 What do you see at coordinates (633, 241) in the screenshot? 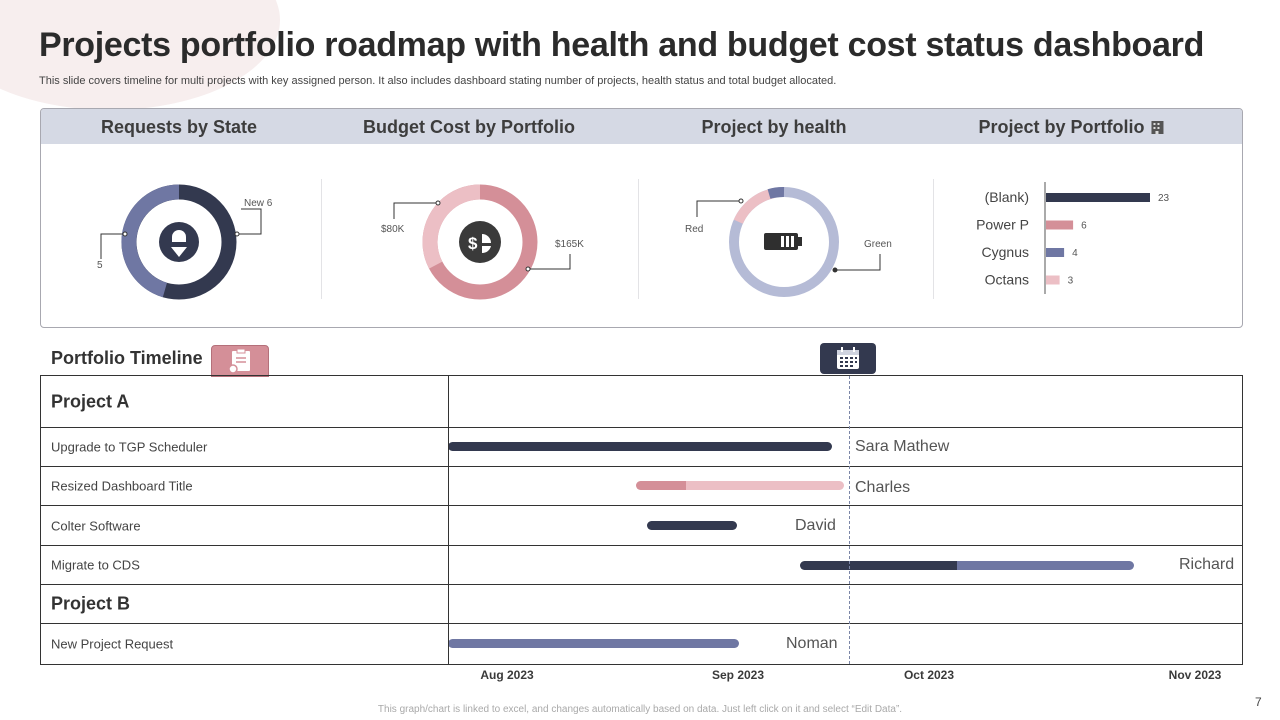
I see `dashboard-graphics: New 6 5 $ $80K $165K` at bounding box center [633, 241].